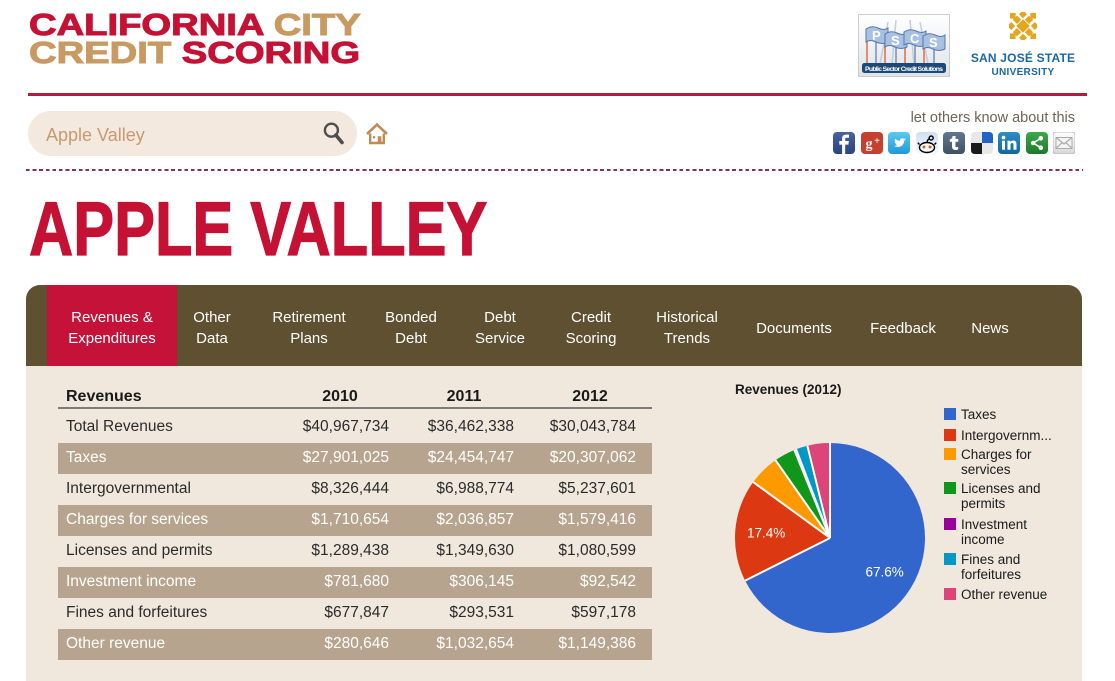 The width and height of the screenshot is (1115, 681). I want to click on svg-text: 17.4%, so click(766, 533).